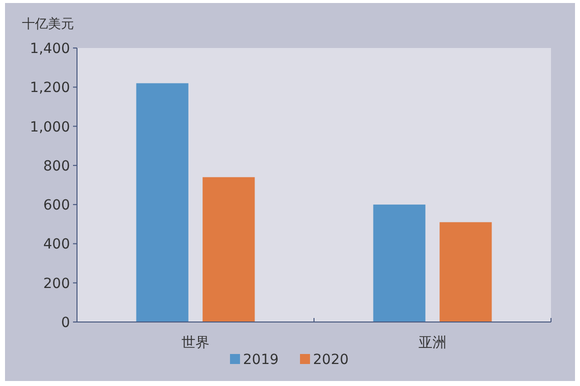 The width and height of the screenshot is (580, 386). What do you see at coordinates (56, 284) in the screenshot?
I see `y-tick-label: 200` at bounding box center [56, 284].